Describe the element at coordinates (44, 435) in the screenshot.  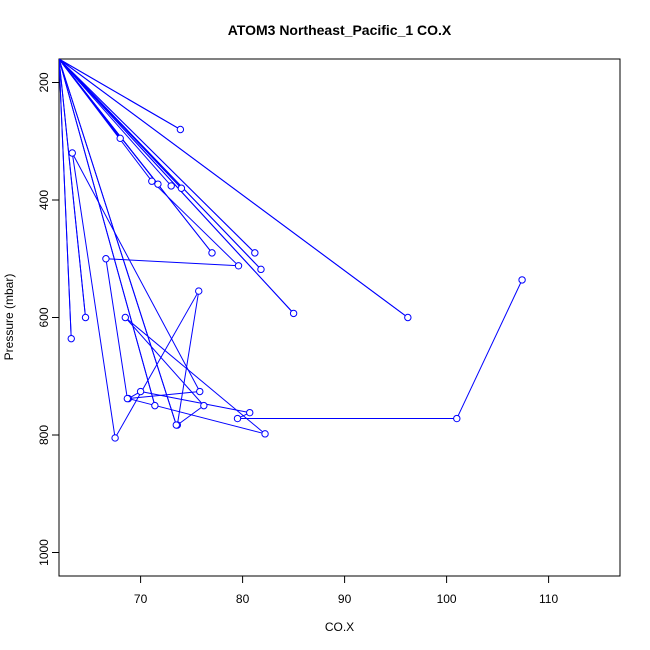
I see `y-tick-label: 800` at that location.